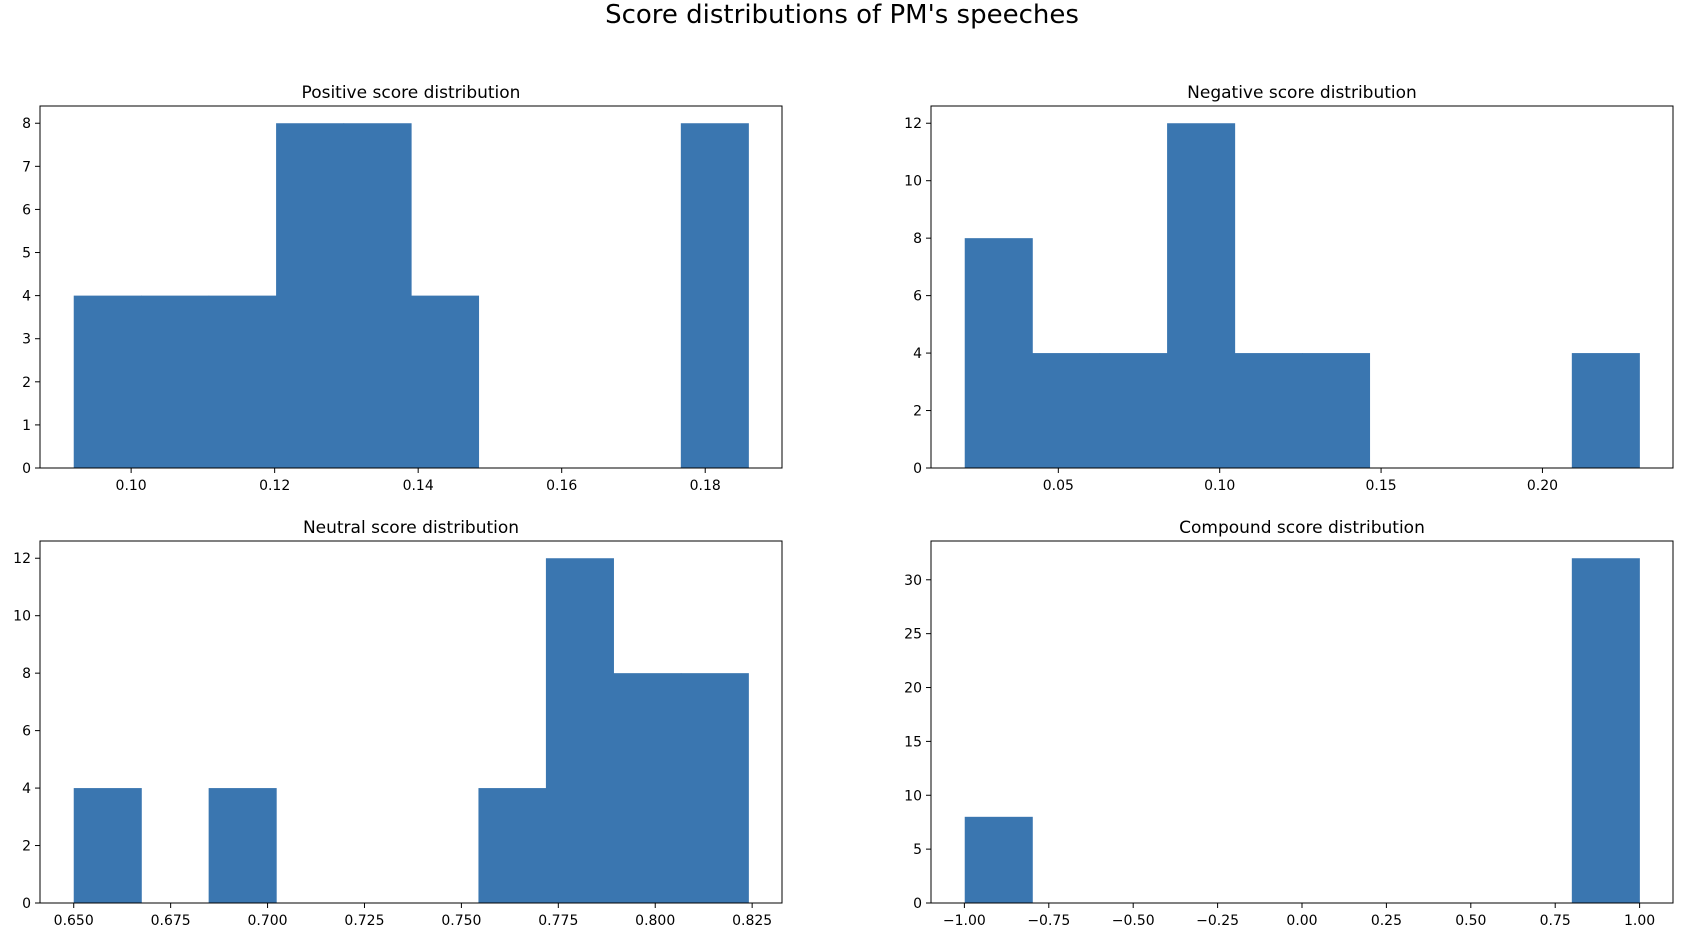 Image resolution: width=1684 pixels, height=938 pixels. What do you see at coordinates (26, 254) in the screenshot?
I see `positive-ytick-label-5: 5` at bounding box center [26, 254].